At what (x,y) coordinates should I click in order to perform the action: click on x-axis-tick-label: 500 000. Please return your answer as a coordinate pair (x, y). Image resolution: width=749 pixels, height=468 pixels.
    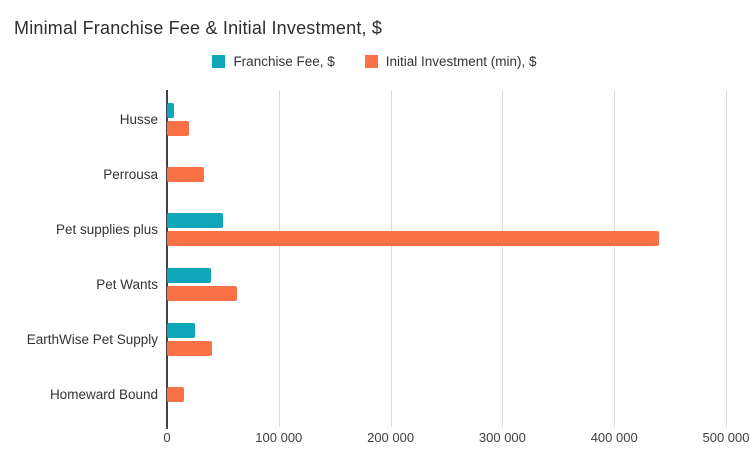
    Looking at the image, I should click on (725, 437).